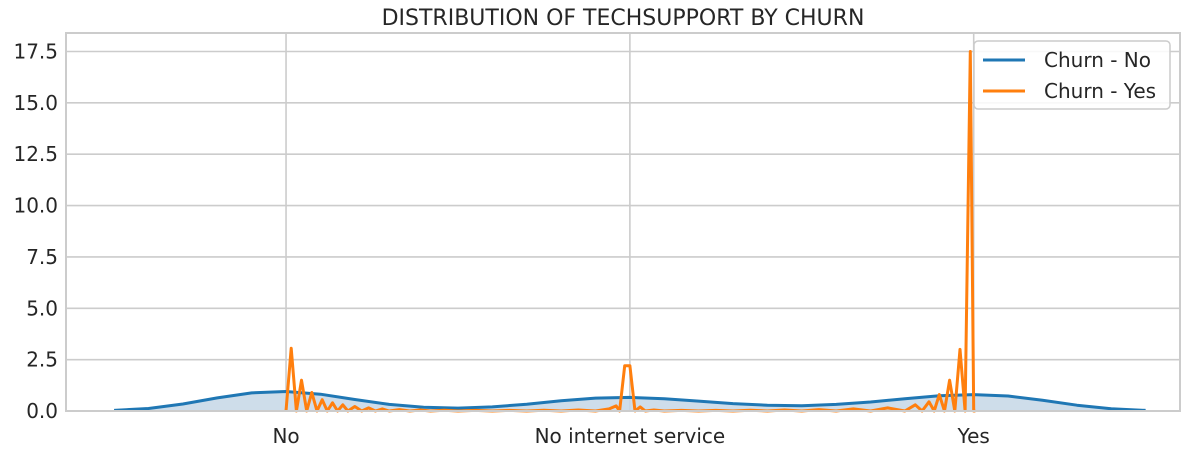 This screenshot has height=454, width=1188. What do you see at coordinates (35, 206) in the screenshot?
I see `y-tick-label: 10.0` at bounding box center [35, 206].